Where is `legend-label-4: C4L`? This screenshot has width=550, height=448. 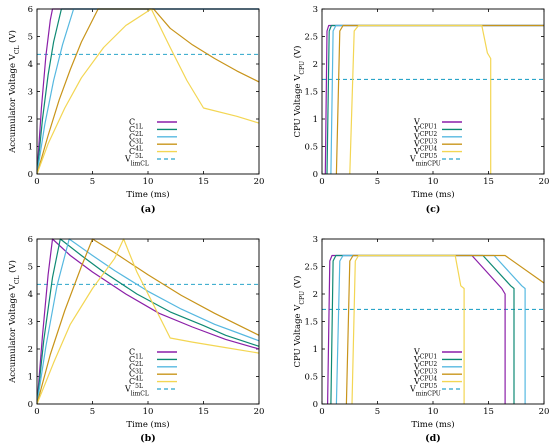
legend-label-4: C4L is located at coordinates (136, 146).